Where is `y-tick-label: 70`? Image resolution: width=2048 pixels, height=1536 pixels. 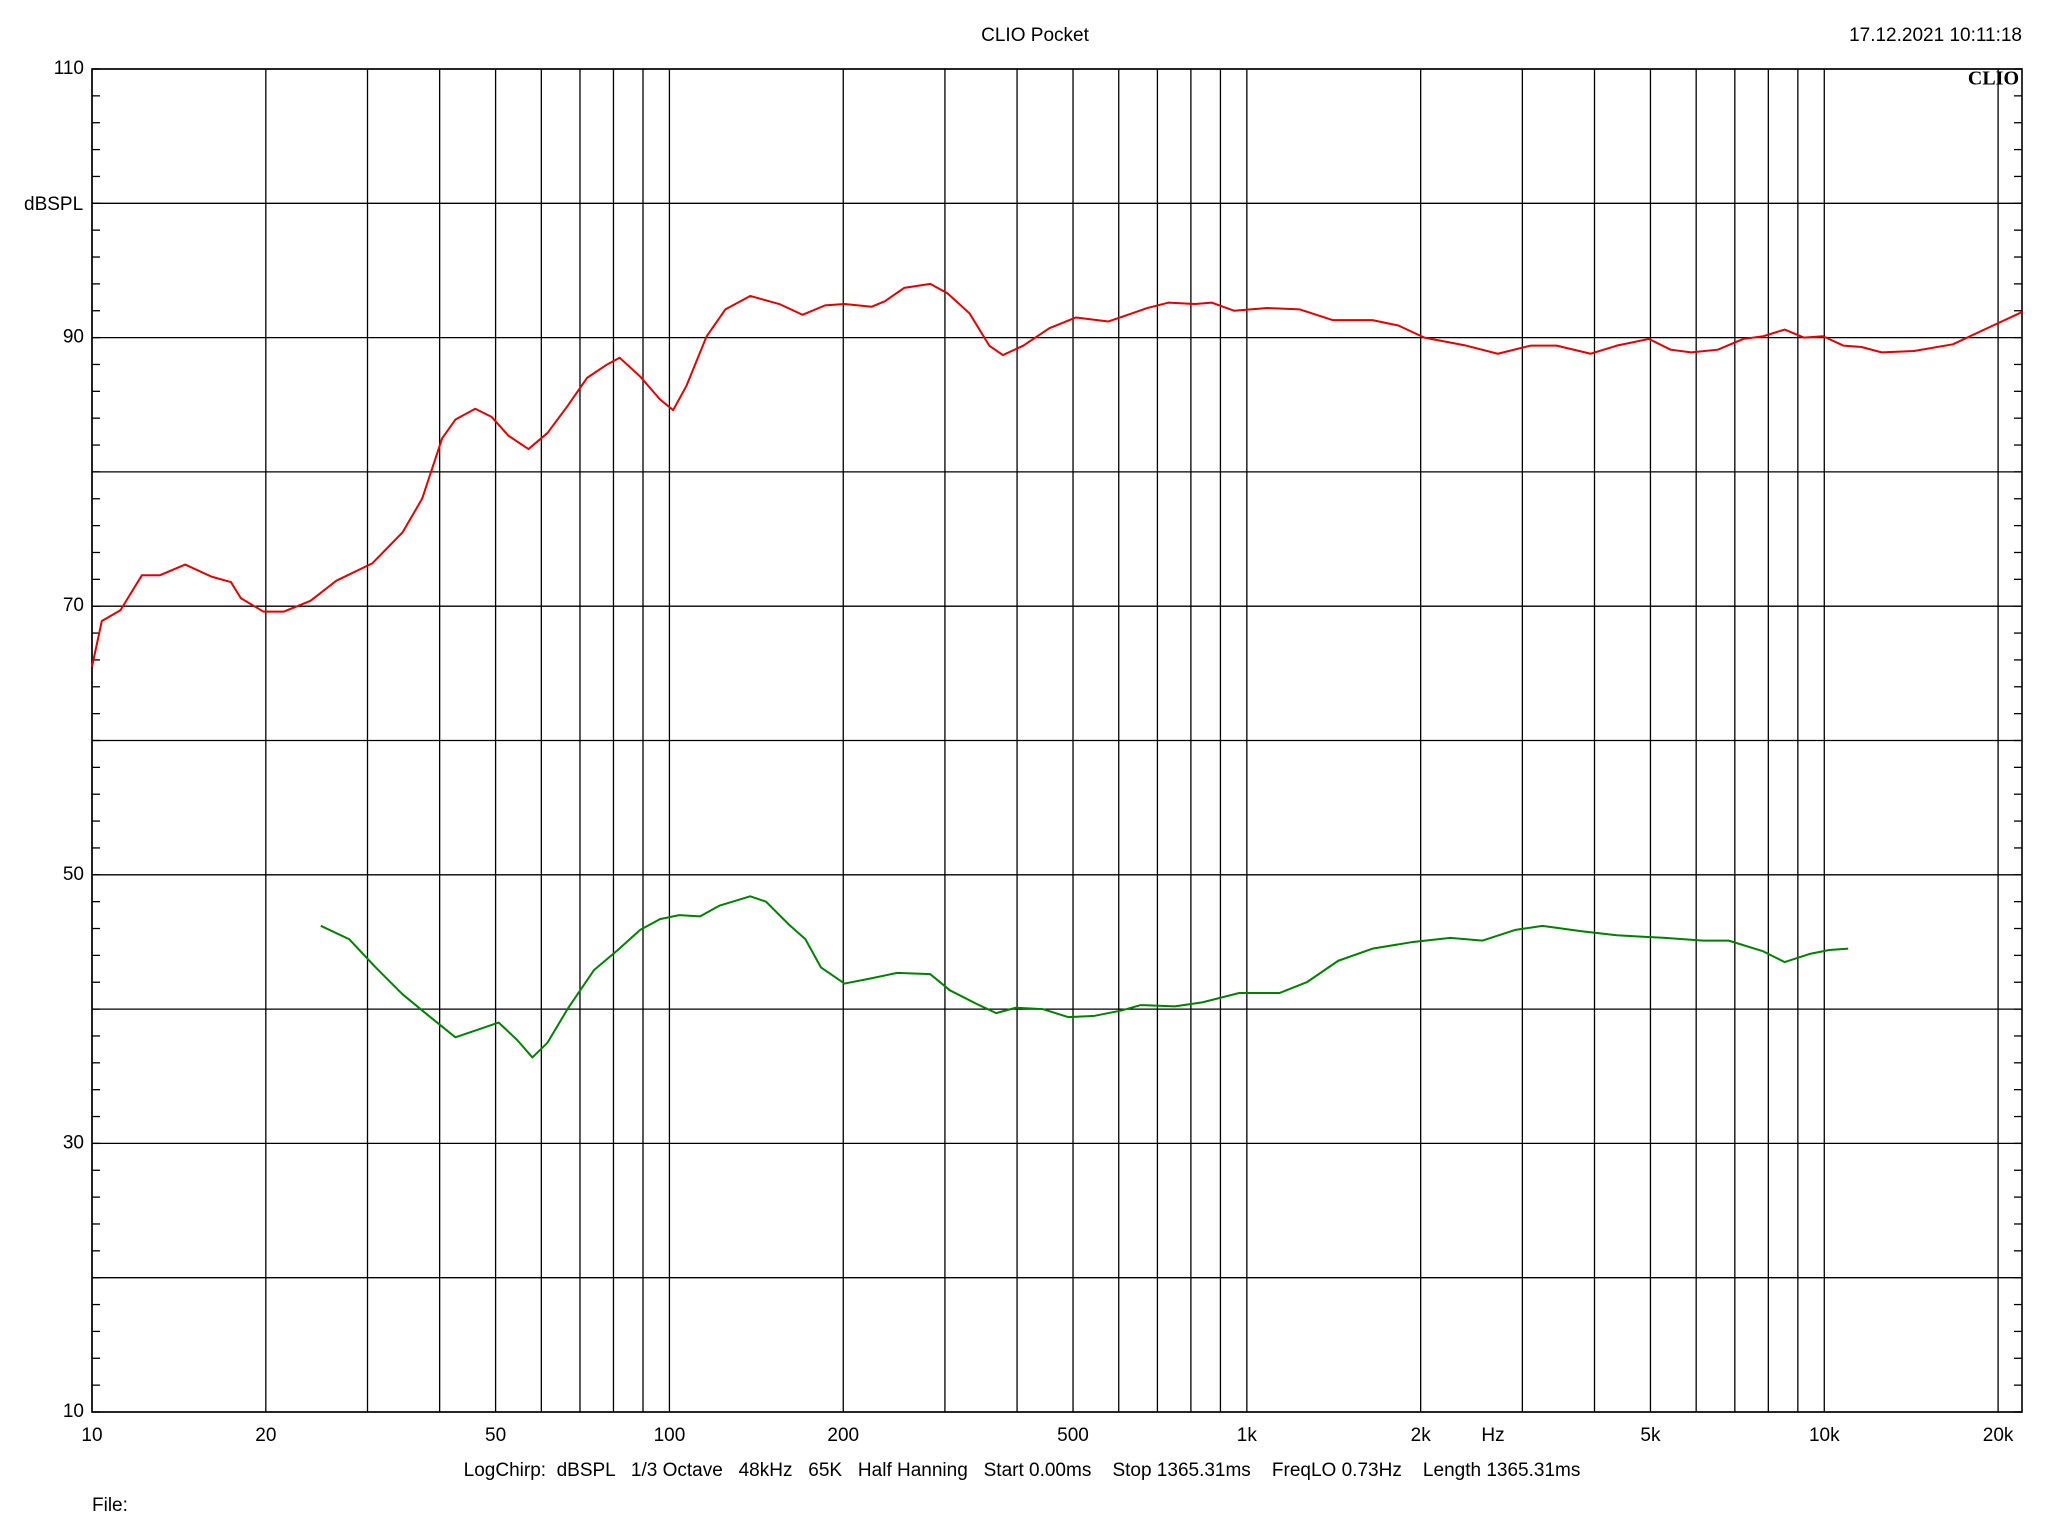
y-tick-label: 70 is located at coordinates (73, 605).